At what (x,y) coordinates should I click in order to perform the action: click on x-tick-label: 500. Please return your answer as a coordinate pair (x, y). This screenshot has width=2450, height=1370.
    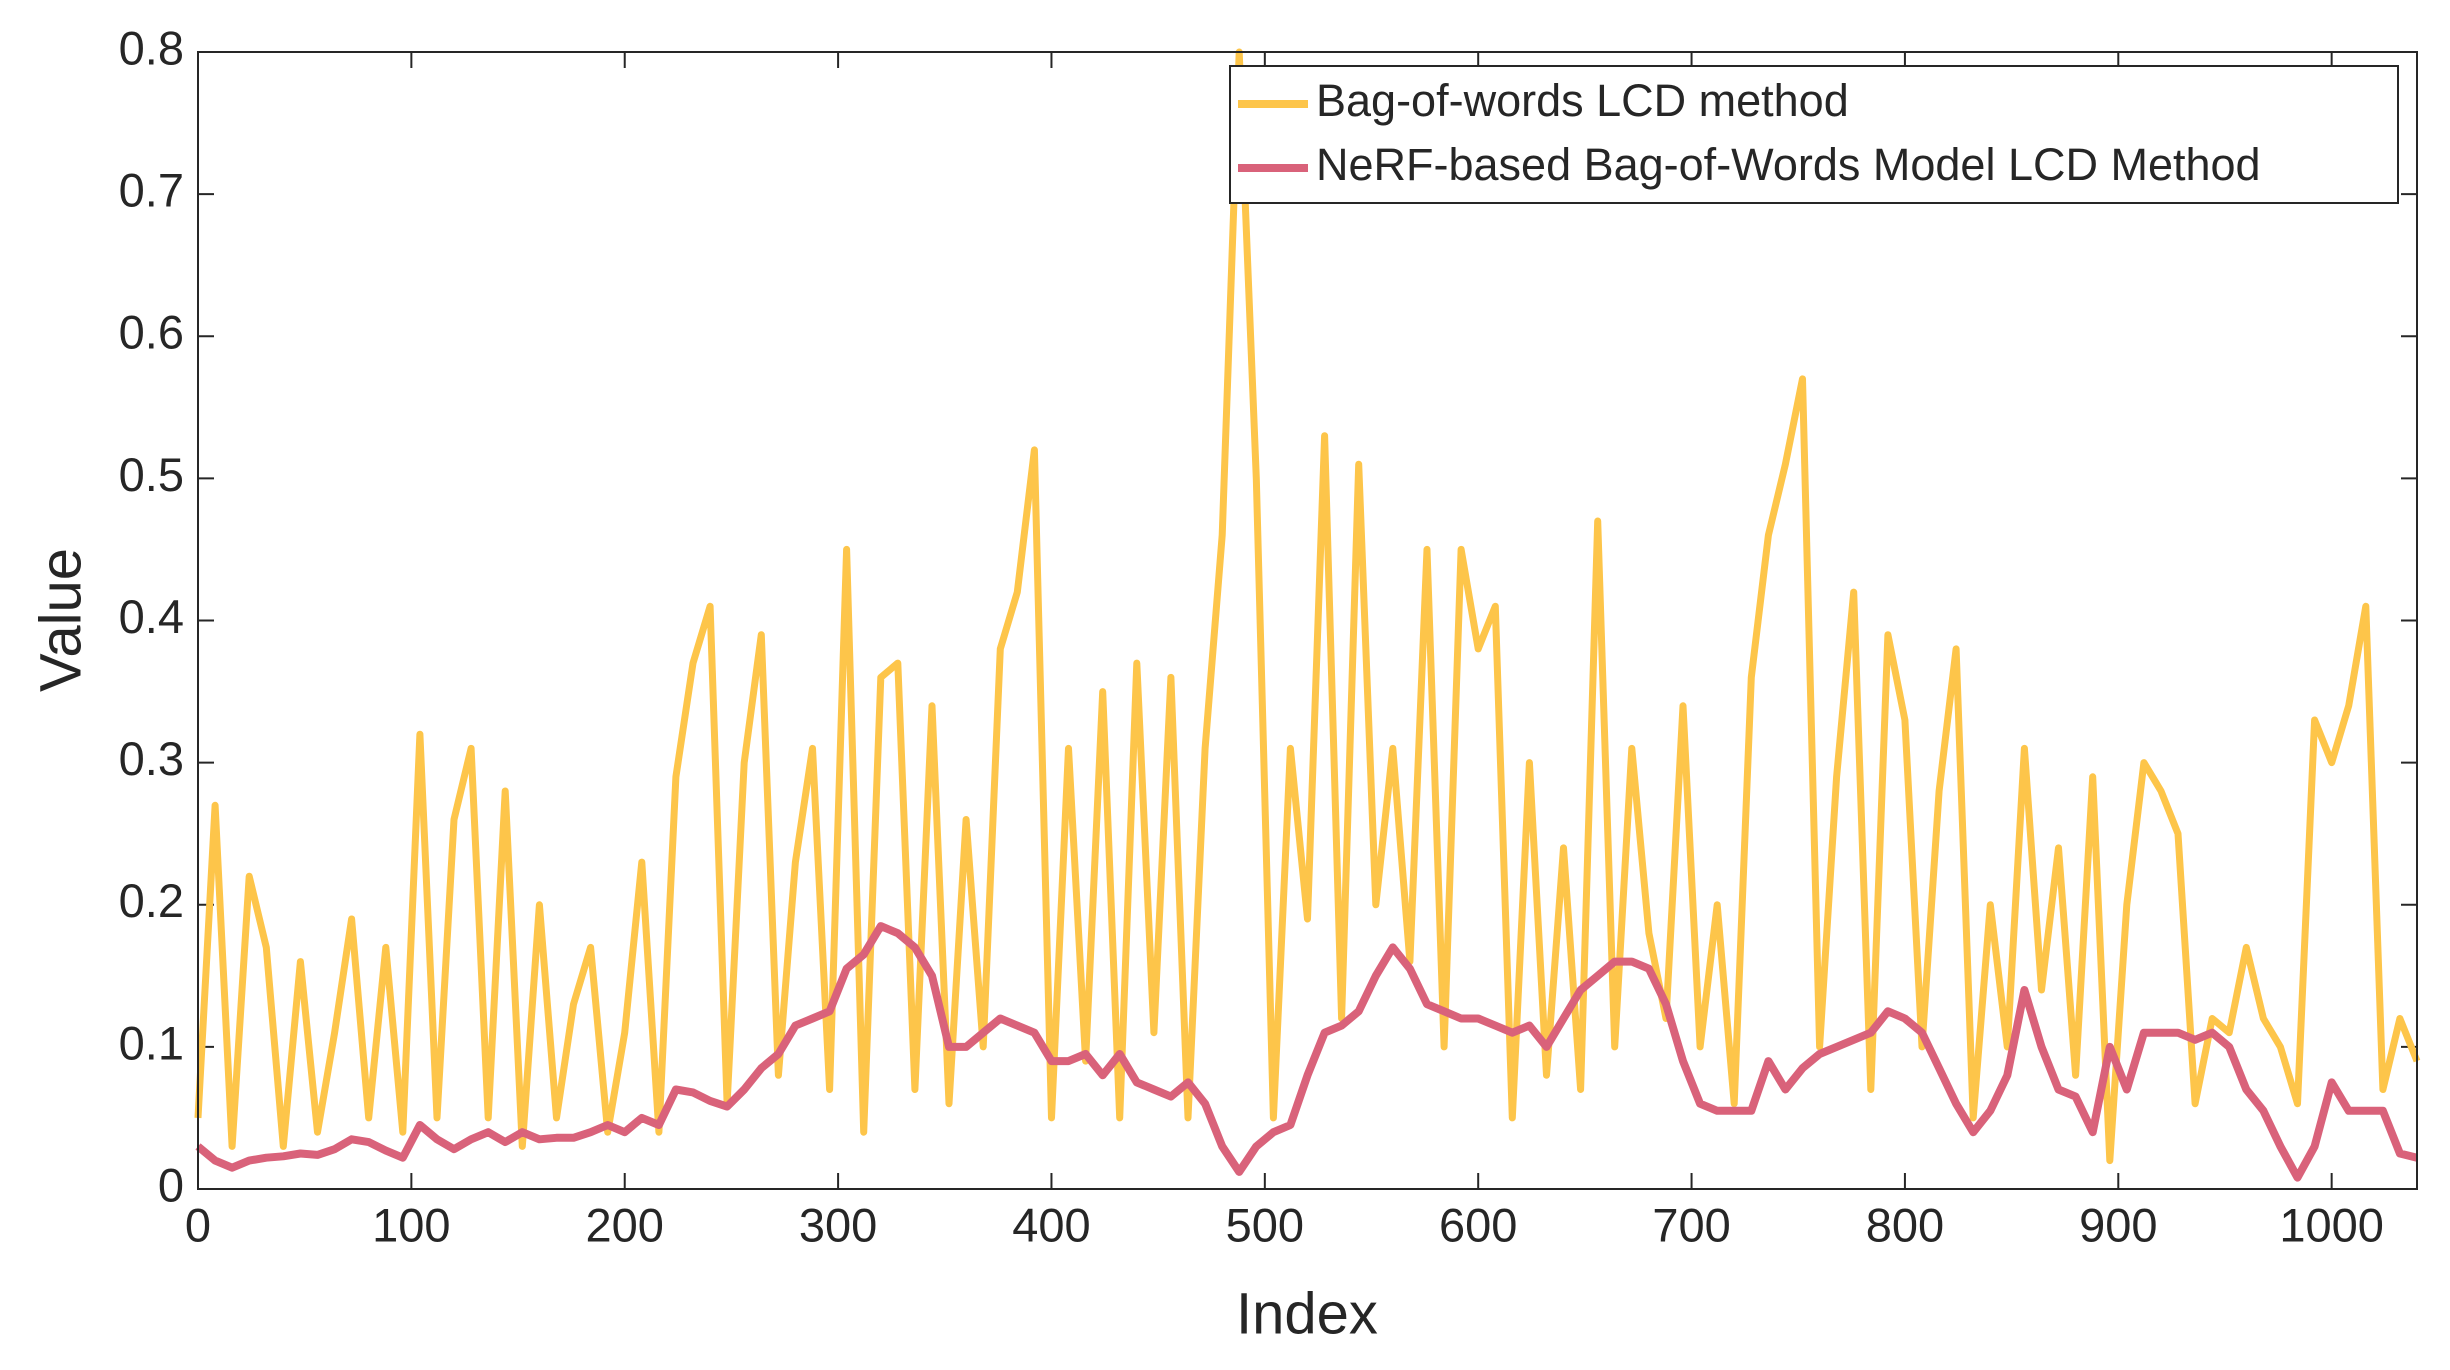
    Looking at the image, I should click on (1265, 1224).